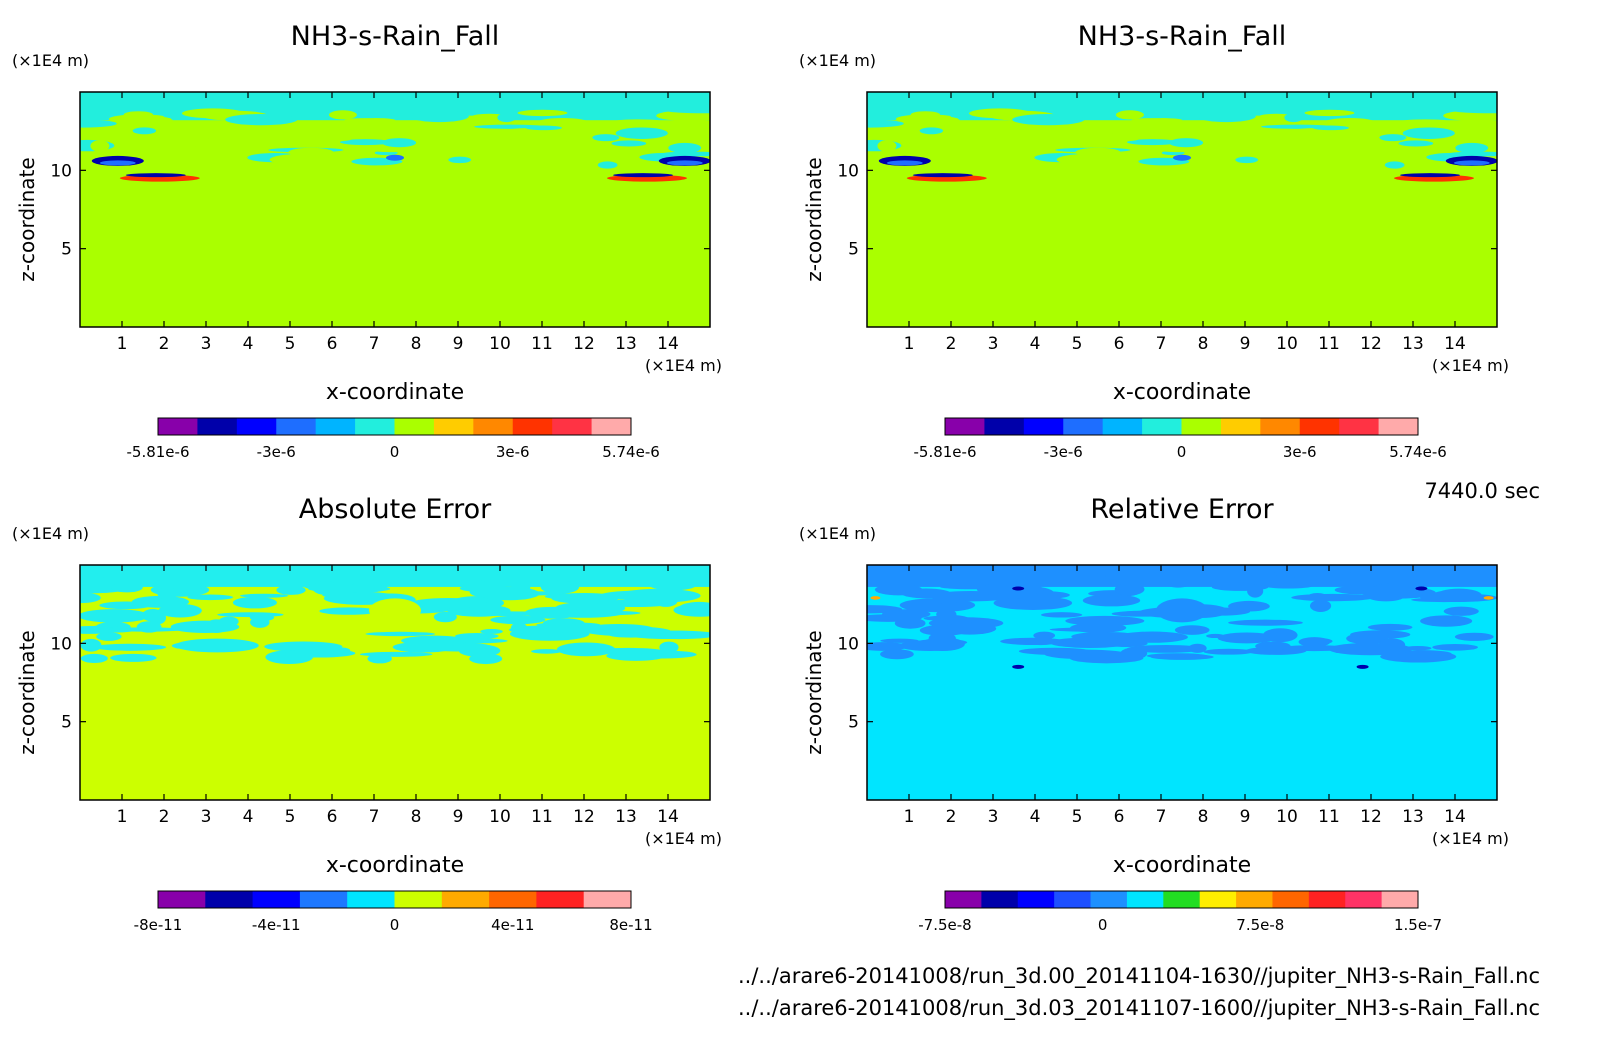 The width and height of the screenshot is (1604, 1054). What do you see at coordinates (155, 175) in the screenshot?
I see `negative-stripe` at bounding box center [155, 175].